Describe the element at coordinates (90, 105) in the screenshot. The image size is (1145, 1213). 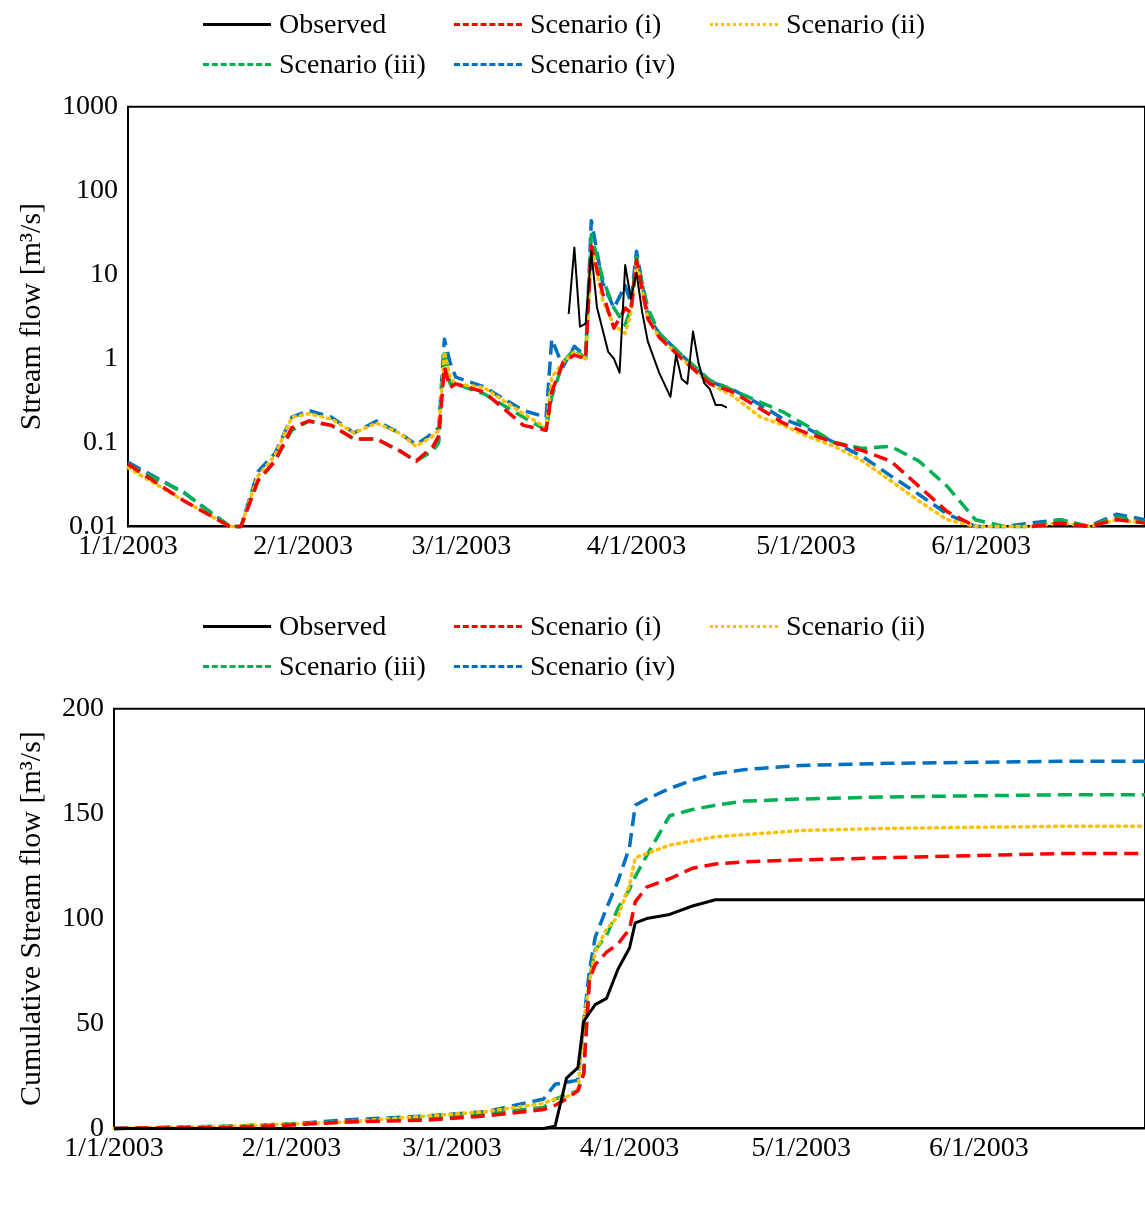
I see `y-tick-label: 1000` at that location.